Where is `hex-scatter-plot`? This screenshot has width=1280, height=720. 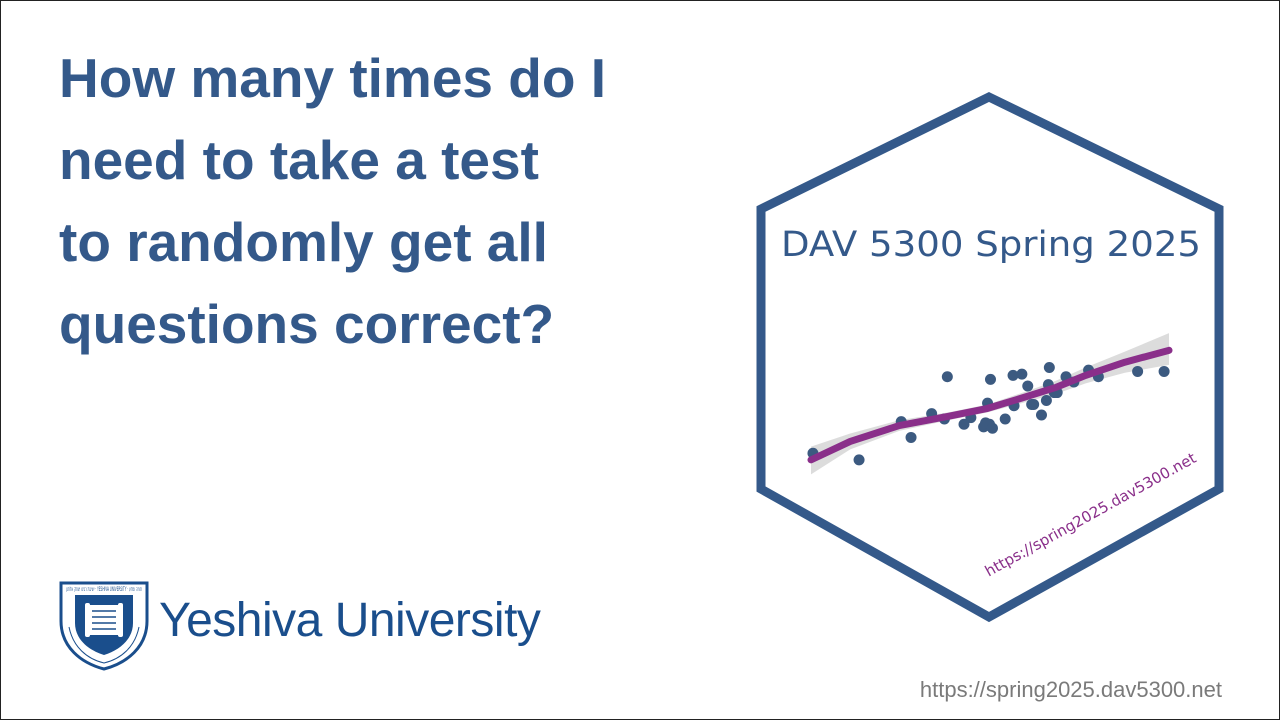 hex-scatter-plot is located at coordinates (990, 404).